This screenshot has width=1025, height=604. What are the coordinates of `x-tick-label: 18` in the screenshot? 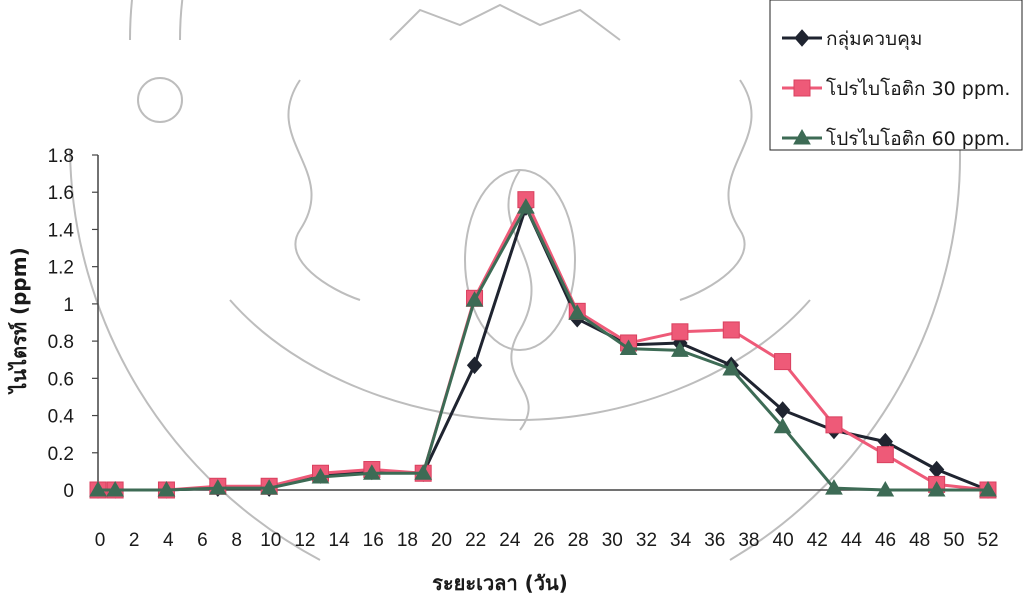 It's located at (407, 540).